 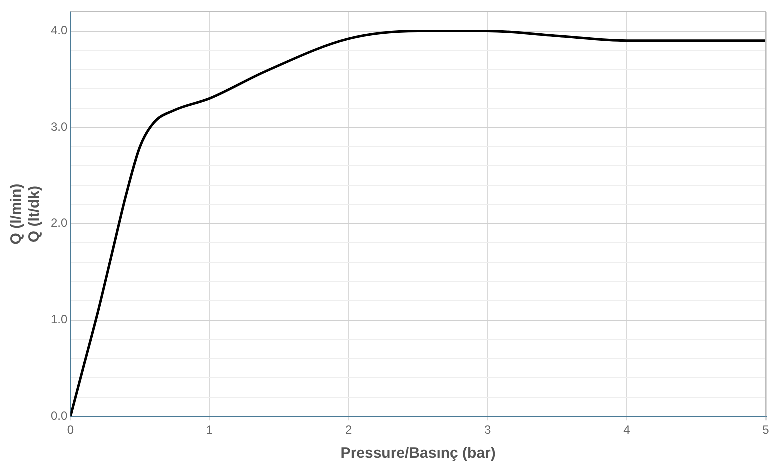 What do you see at coordinates (59, 31) in the screenshot?
I see `y-tick-label: 4.0` at bounding box center [59, 31].